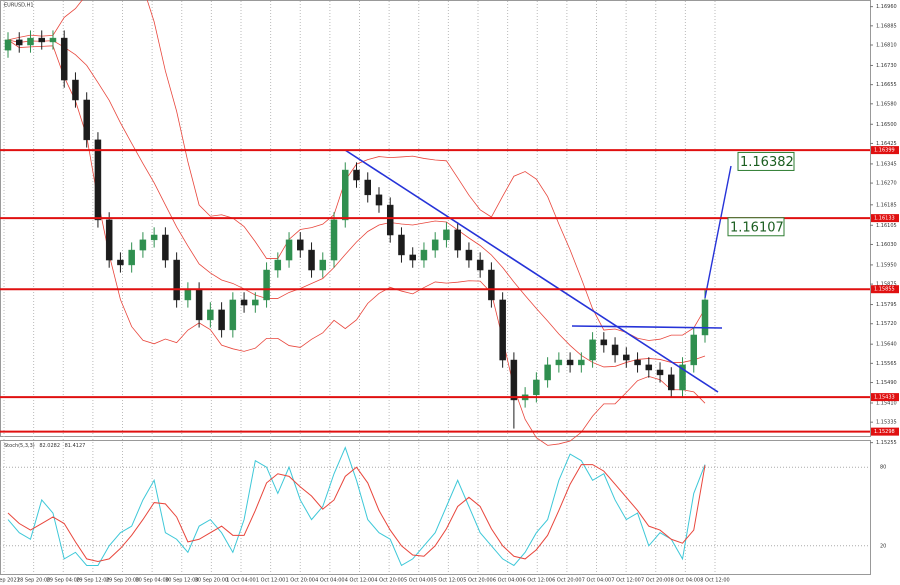 The image size is (900, 585). I want to click on y-tick-label: 1.16425, so click(886, 144).